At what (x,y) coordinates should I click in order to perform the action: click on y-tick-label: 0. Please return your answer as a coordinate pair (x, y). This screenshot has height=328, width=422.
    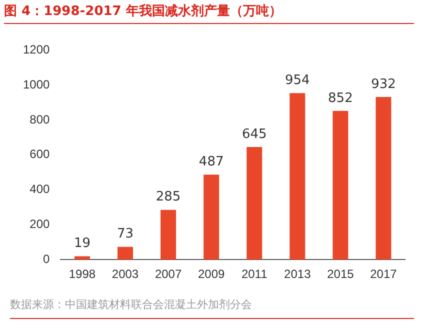
    Looking at the image, I should click on (46, 259).